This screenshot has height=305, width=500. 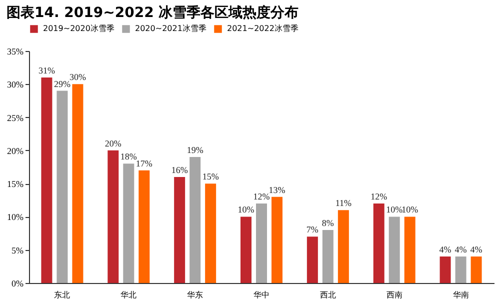 I want to click on y-tick-label: 30%, so click(x=15, y=85).